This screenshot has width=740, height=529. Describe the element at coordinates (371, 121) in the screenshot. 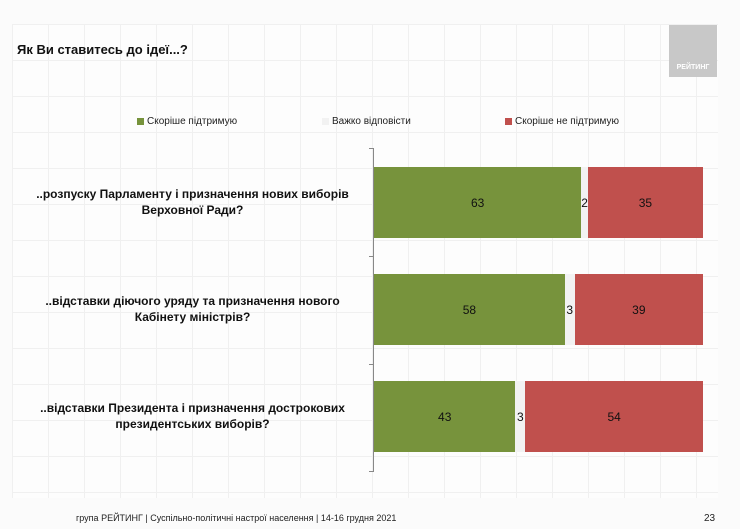

I see `legend-label: Важко відповісти` at that location.